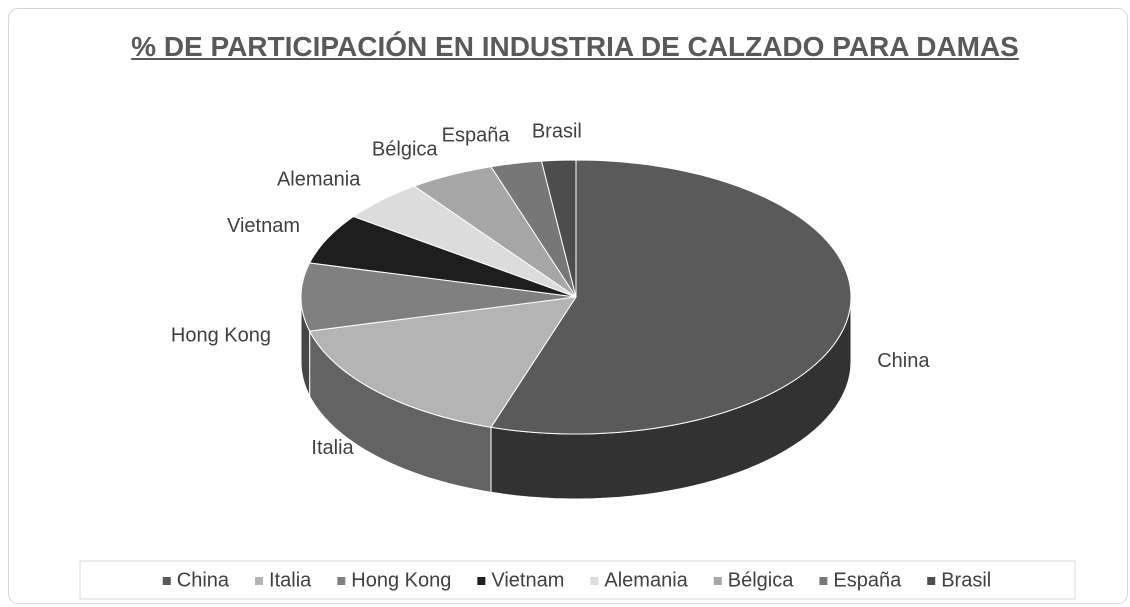 The image size is (1130, 607). Describe the element at coordinates (557, 132) in the screenshot. I see `data-label: Brasil` at that location.